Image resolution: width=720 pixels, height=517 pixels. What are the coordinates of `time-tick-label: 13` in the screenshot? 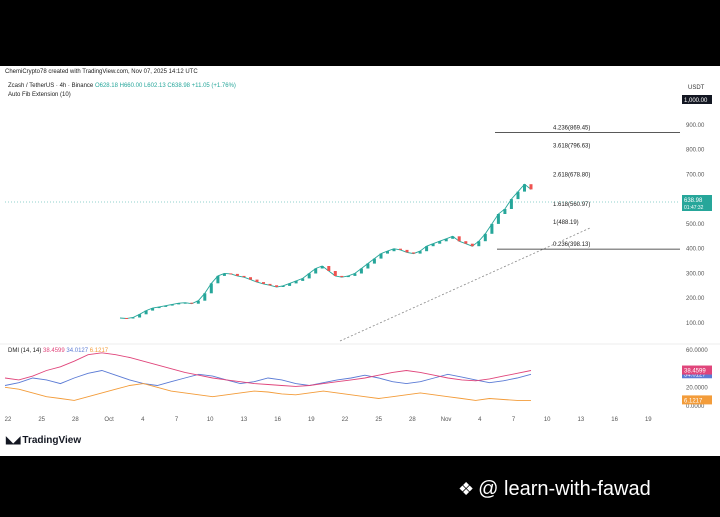 It's located at (244, 420).